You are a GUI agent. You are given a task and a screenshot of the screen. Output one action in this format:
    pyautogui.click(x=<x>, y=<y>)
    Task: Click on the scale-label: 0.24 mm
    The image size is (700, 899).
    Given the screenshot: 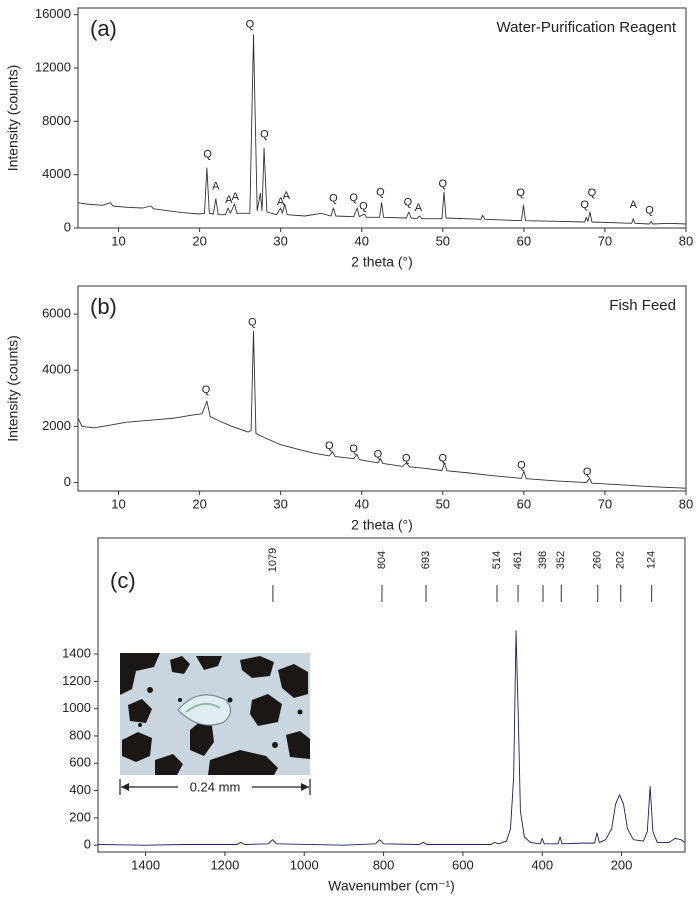 What is the action you would take?
    pyautogui.click(x=215, y=786)
    